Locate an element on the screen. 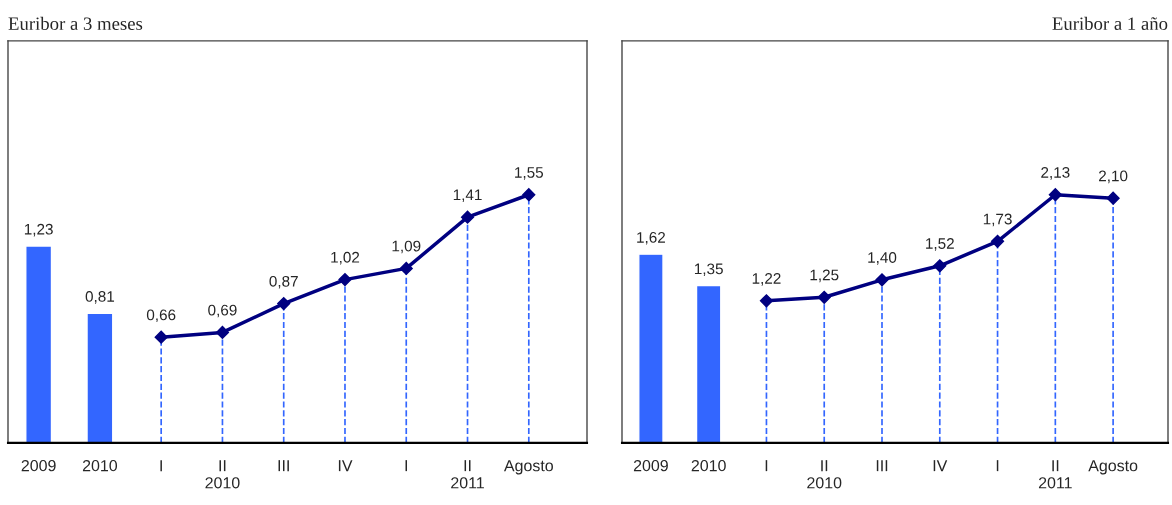 Image resolution: width=1172 pixels, height=505 pixels. data-label: 1,23 is located at coordinates (38, 230).